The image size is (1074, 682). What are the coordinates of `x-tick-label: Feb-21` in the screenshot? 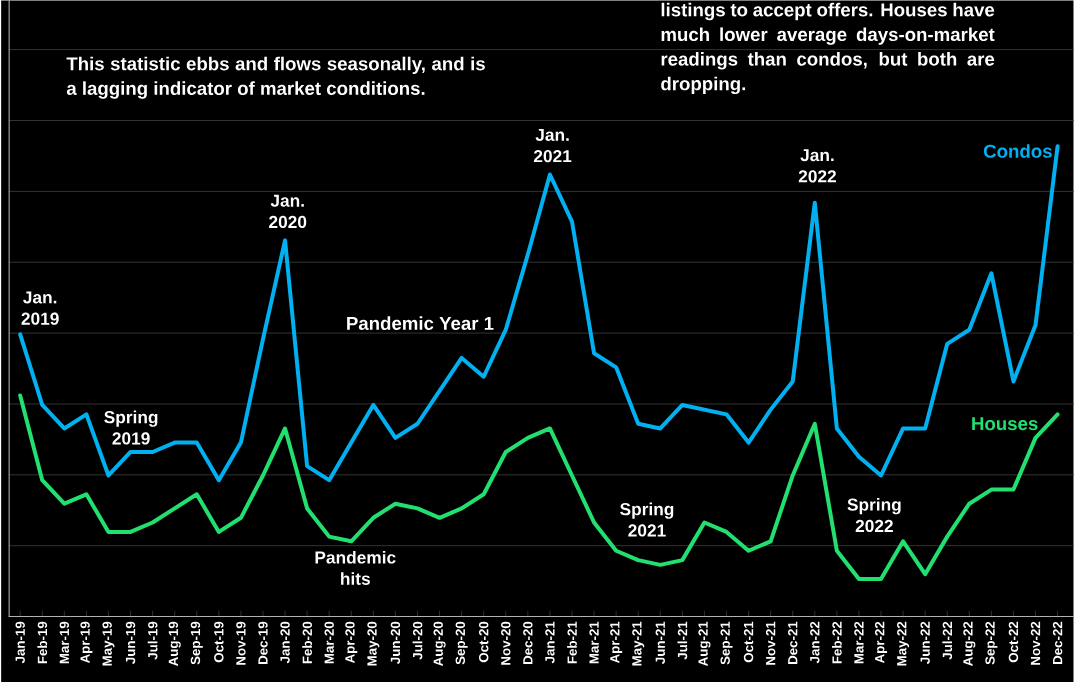 It's located at (572, 642).